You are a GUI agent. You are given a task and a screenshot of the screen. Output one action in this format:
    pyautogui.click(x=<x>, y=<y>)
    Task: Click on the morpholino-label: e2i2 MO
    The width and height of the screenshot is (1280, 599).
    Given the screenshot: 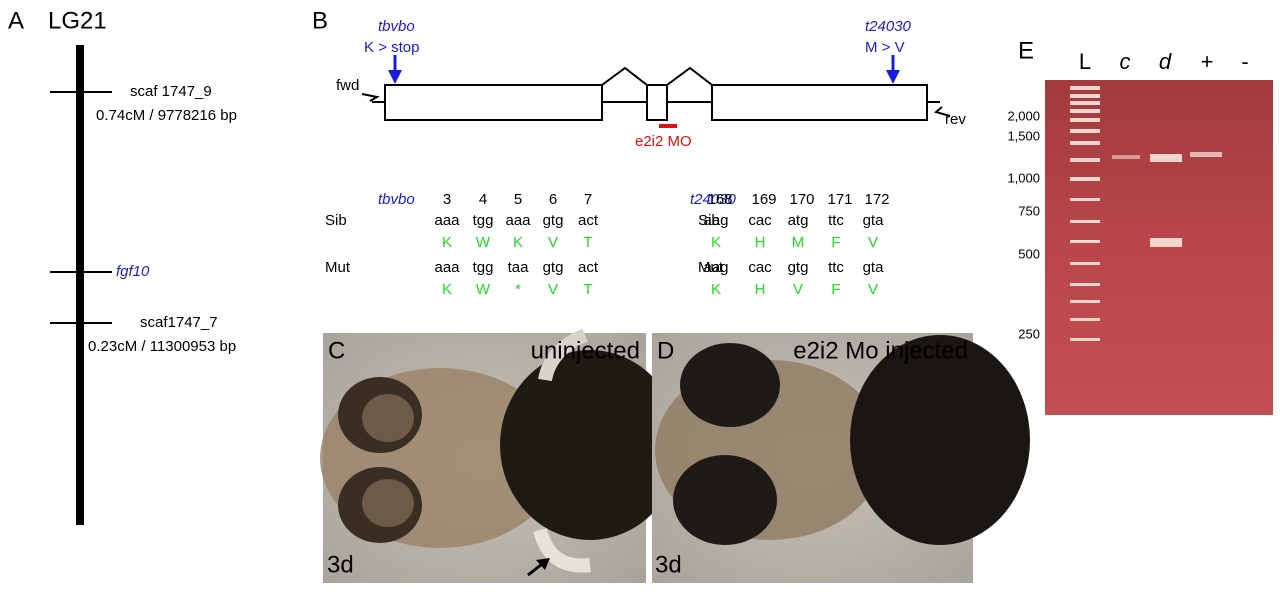 What is the action you would take?
    pyautogui.click(x=663, y=141)
    